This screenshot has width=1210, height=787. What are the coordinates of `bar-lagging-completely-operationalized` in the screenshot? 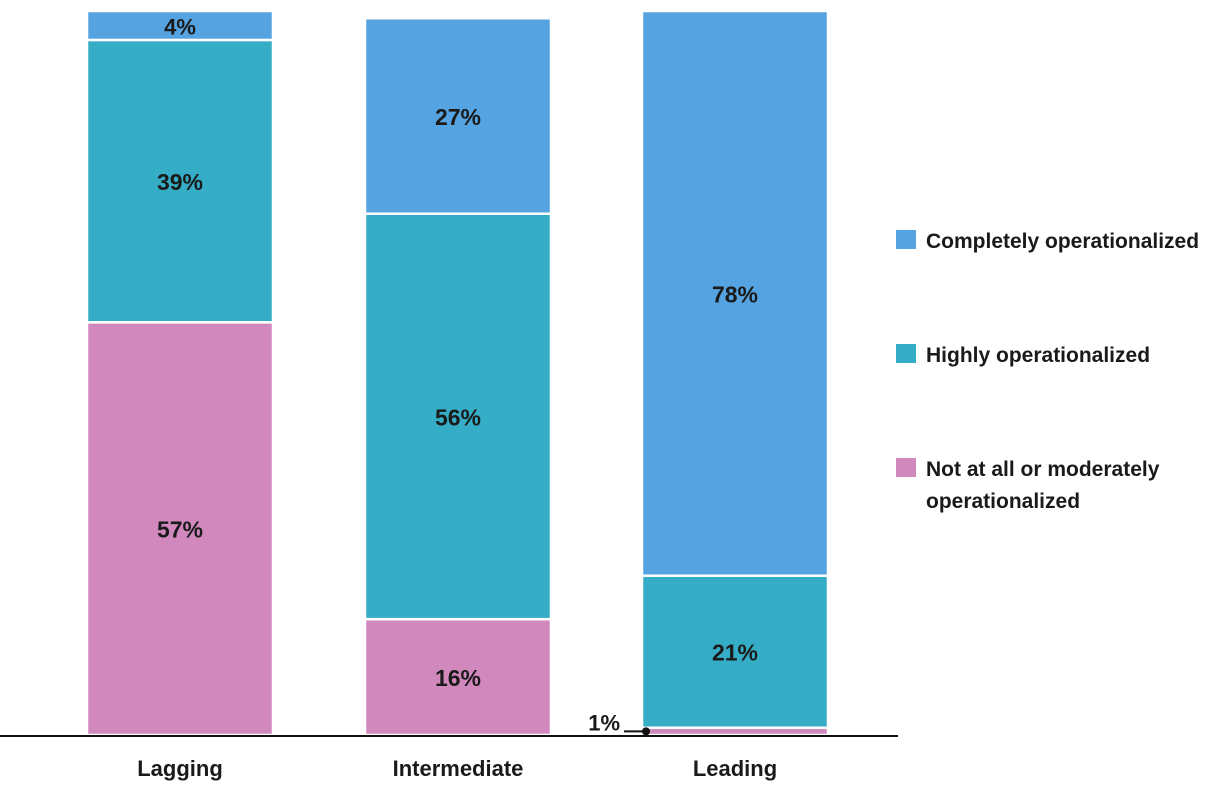 It's located at (180, 25).